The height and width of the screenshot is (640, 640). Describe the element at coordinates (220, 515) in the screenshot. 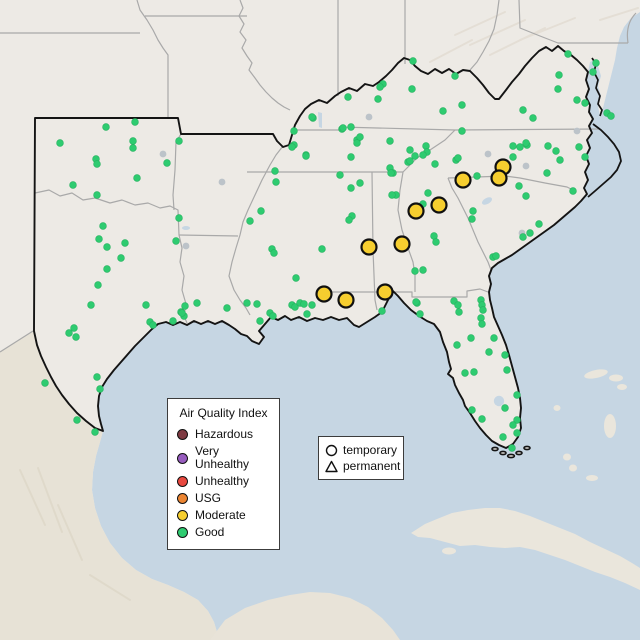

I see `legend-item-label: Moderate` at that location.